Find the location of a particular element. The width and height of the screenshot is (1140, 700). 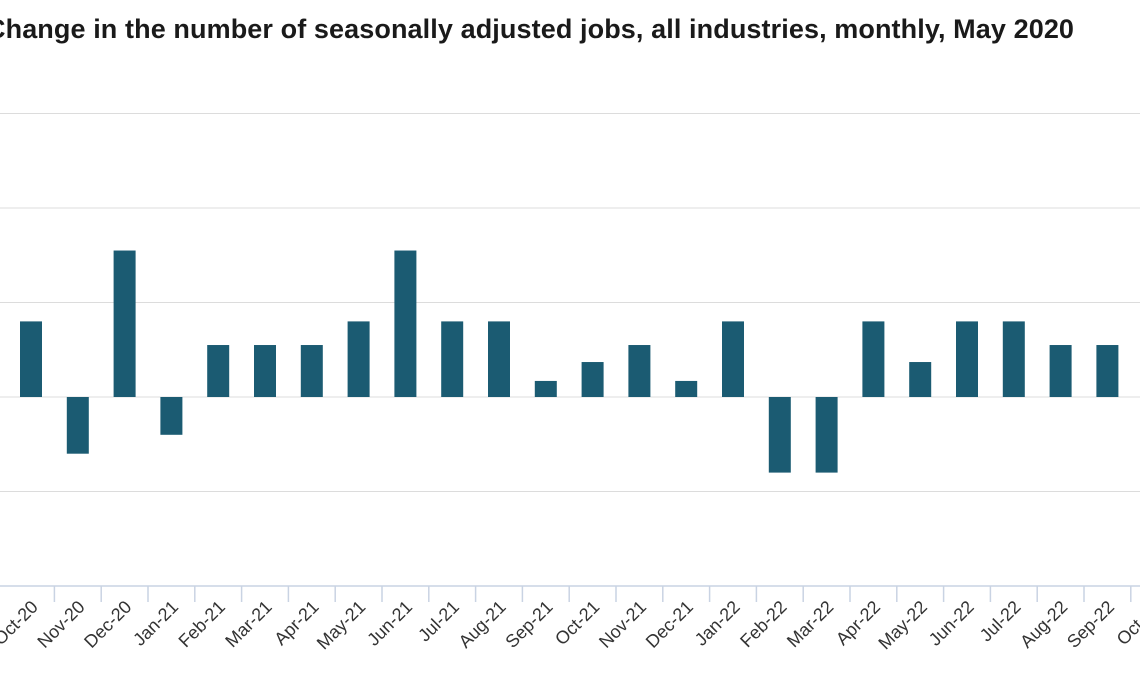

x-tick-label: May-21 is located at coordinates (341, 625).